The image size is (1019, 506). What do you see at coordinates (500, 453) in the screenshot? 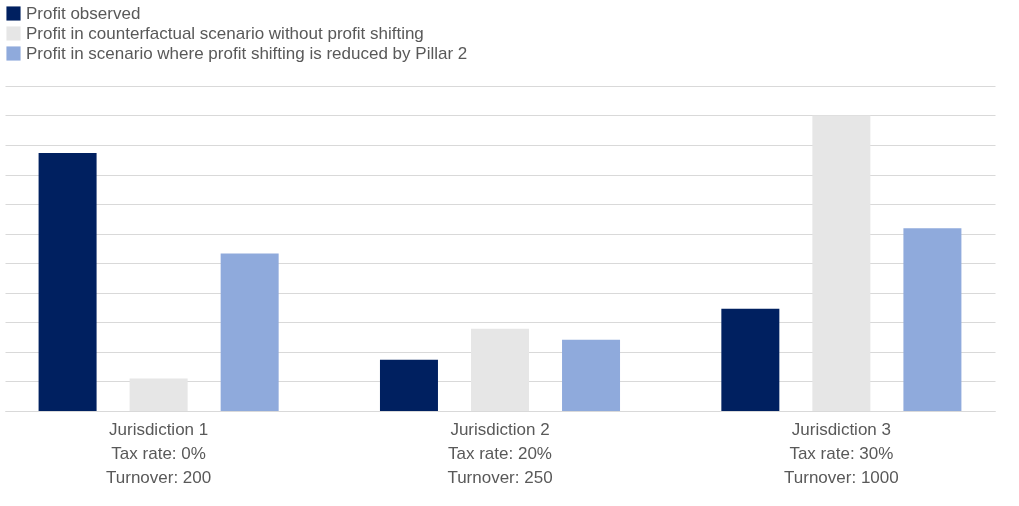
I see `x-tick-label: Jurisdiction 2 Tax rate: 20% Turnover: 250` at bounding box center [500, 453].